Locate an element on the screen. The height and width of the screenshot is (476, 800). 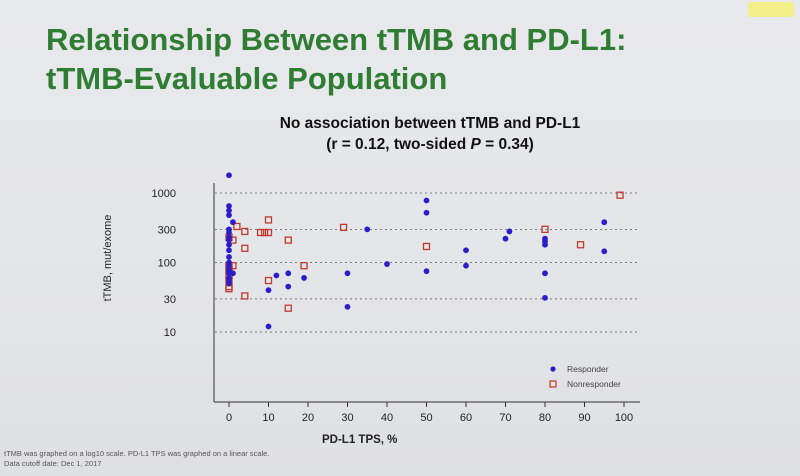
x-tick-label: 60 is located at coordinates (466, 418).